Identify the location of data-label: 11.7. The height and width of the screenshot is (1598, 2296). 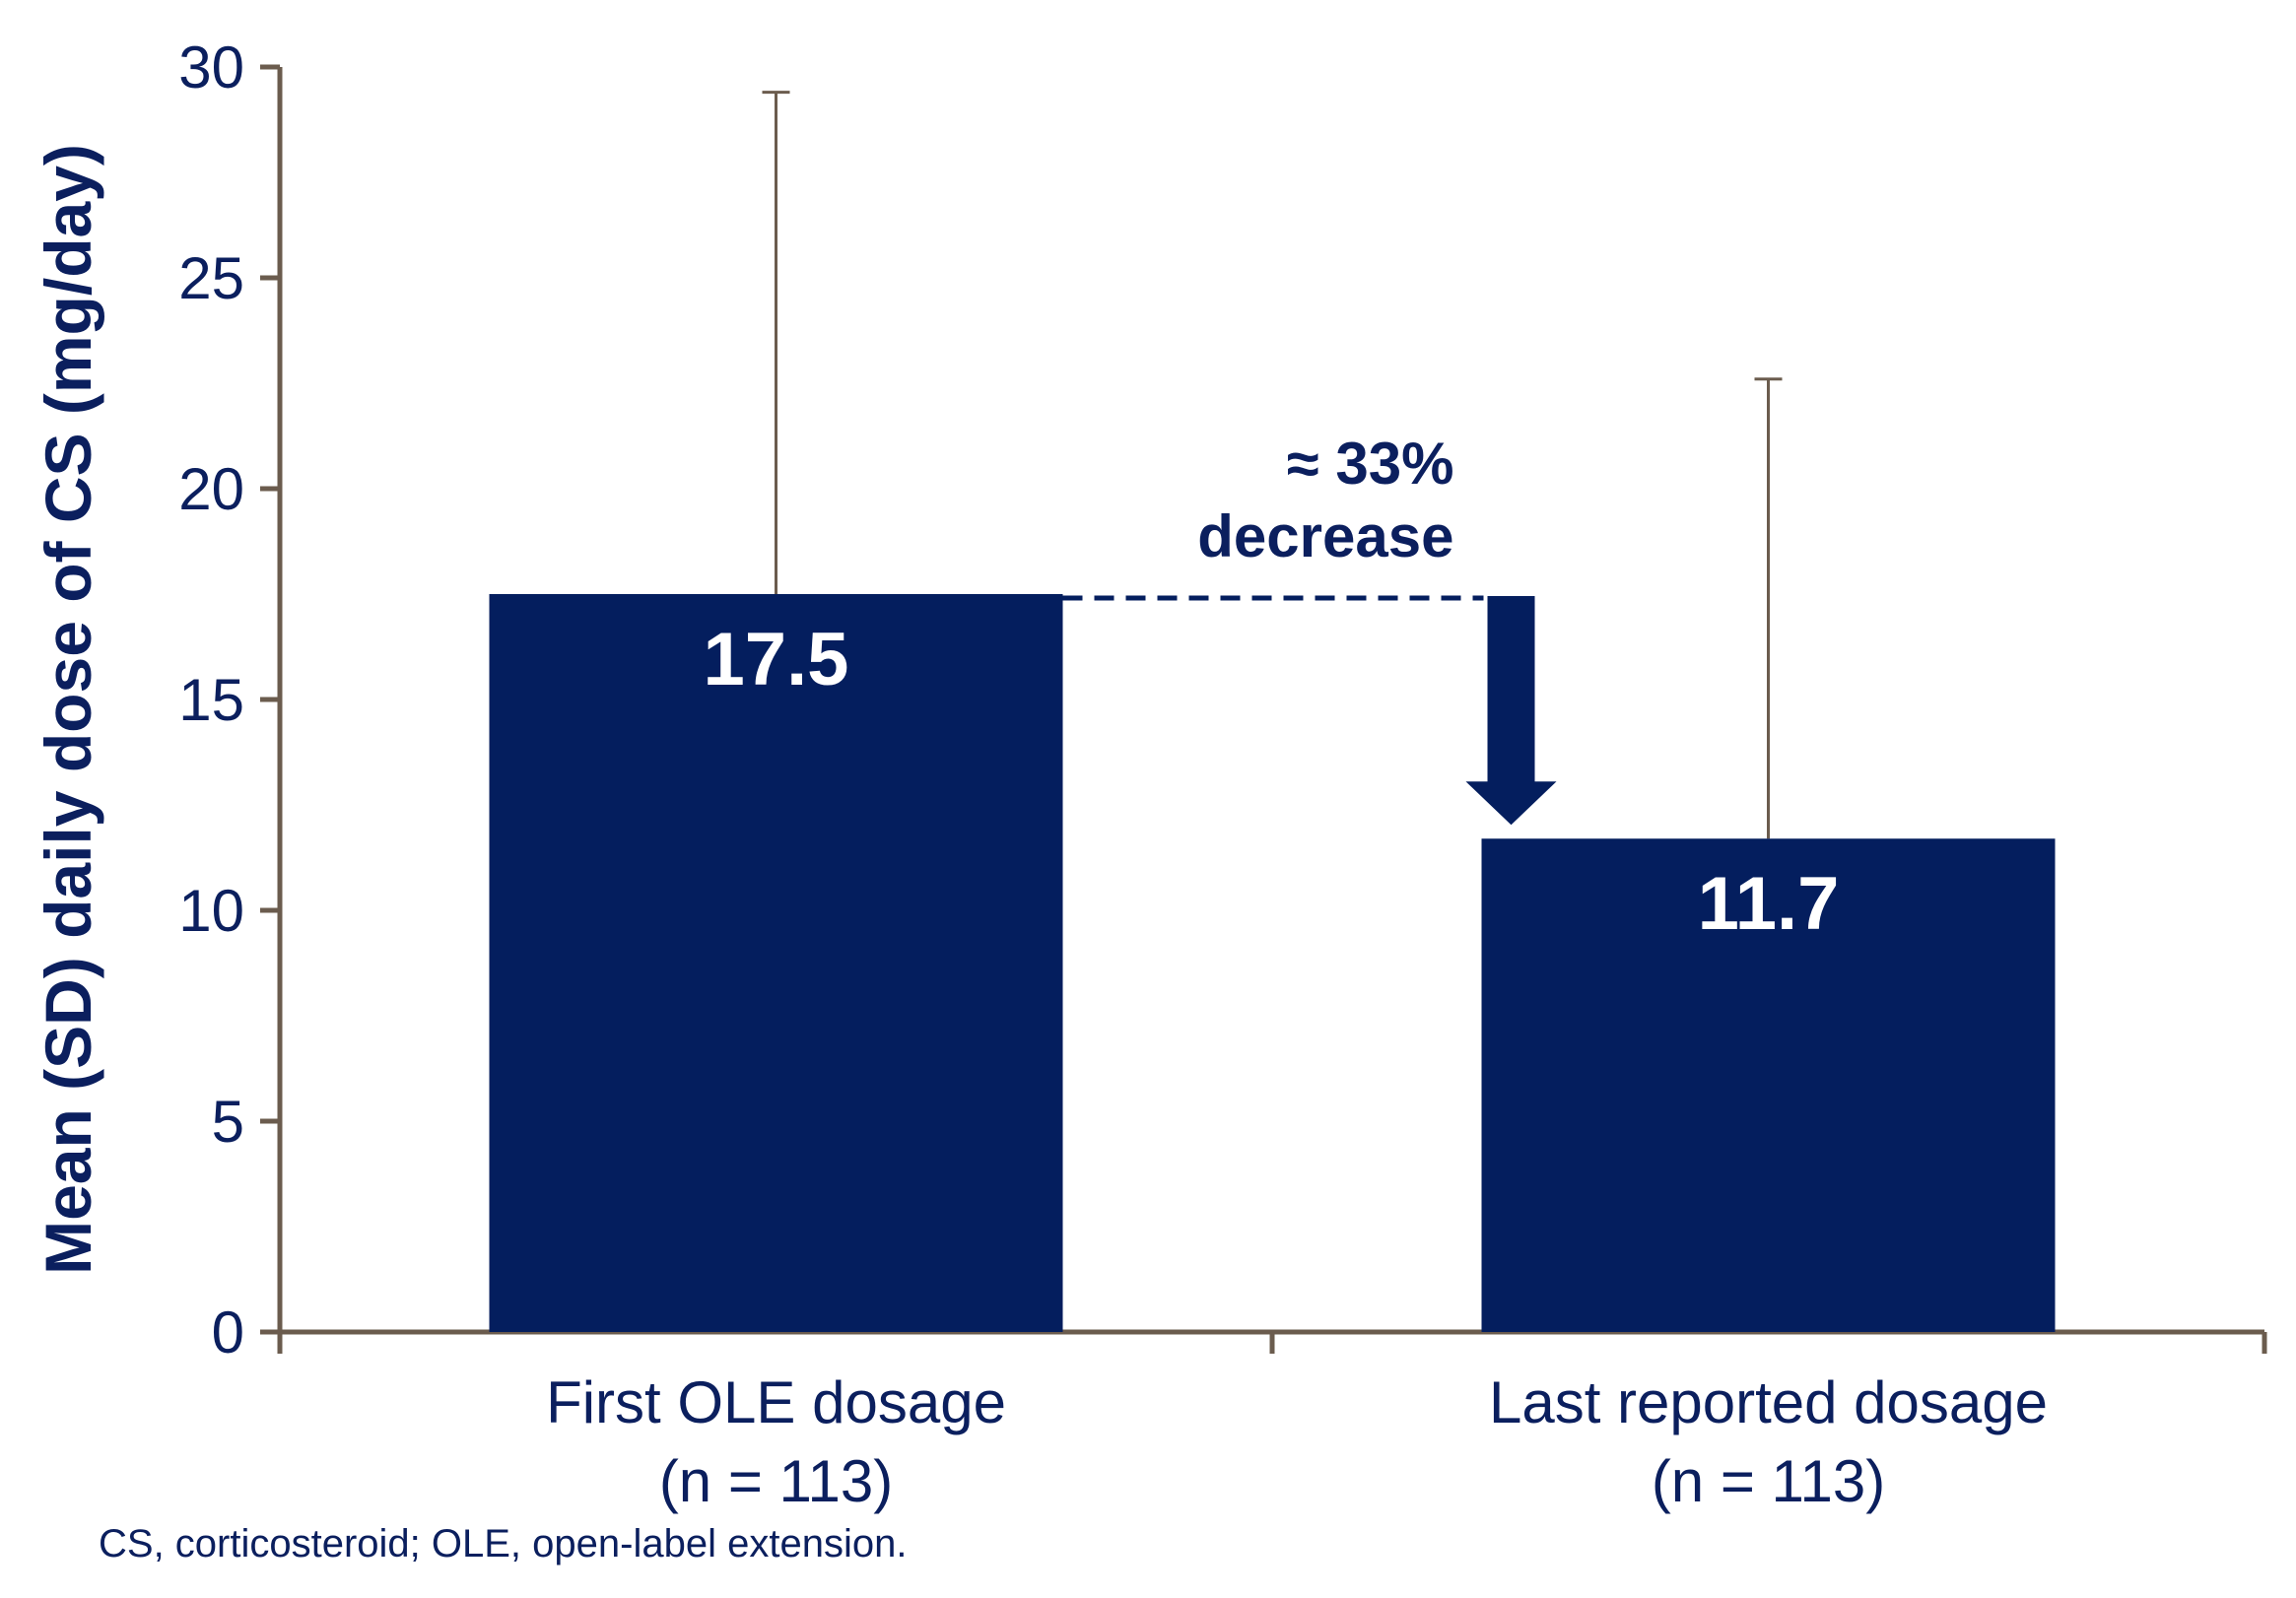
(1769, 904).